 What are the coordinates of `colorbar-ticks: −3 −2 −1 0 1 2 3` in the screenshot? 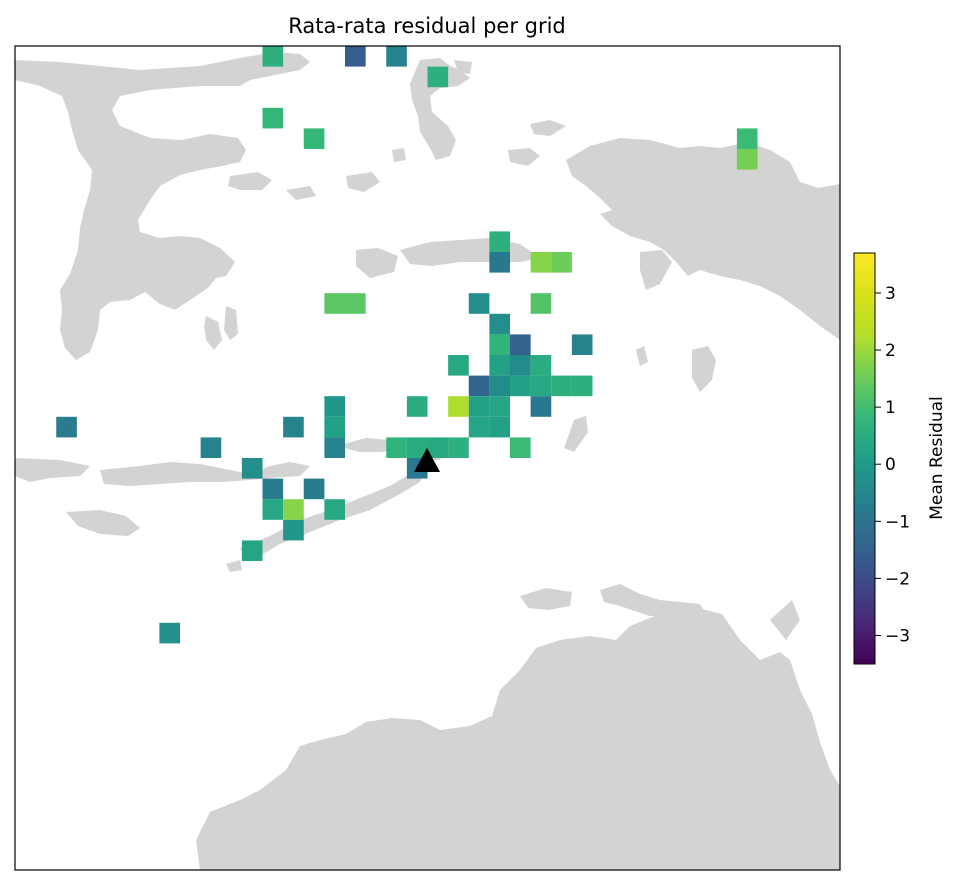 It's located at (892, 465).